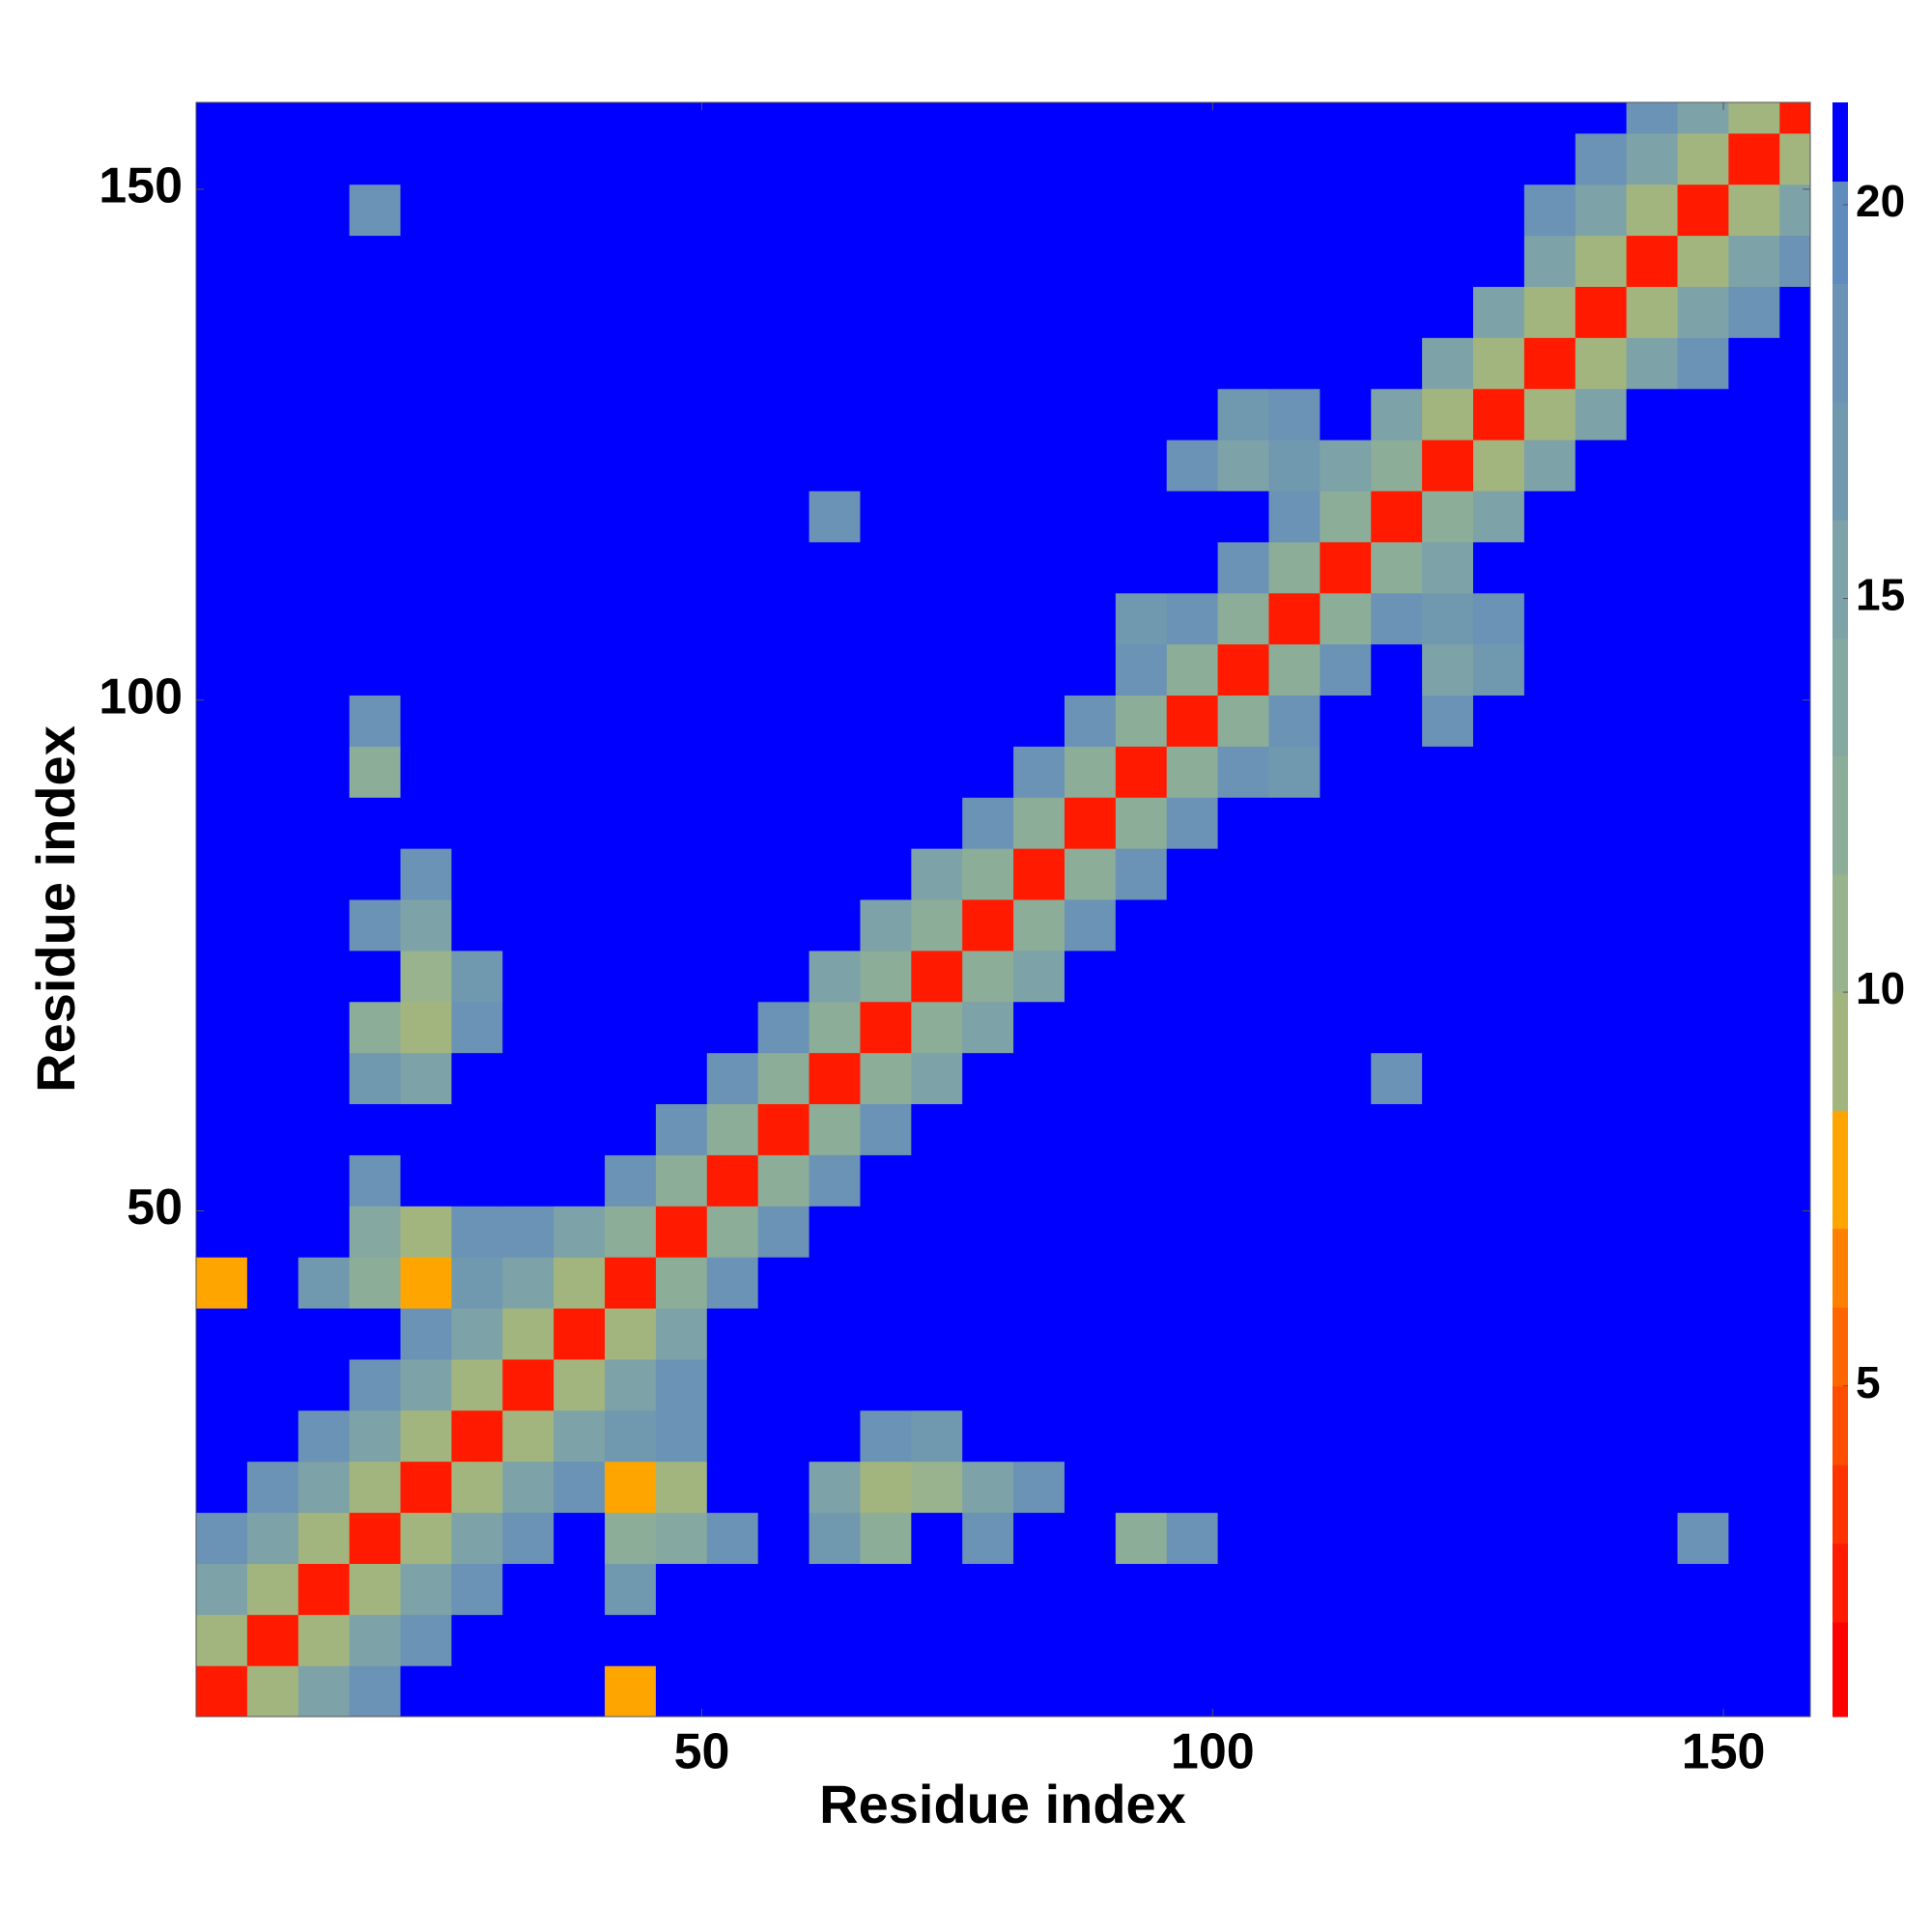 The height and width of the screenshot is (1932, 1932). I want to click on colorbar-segment, so click(1840, 1583).